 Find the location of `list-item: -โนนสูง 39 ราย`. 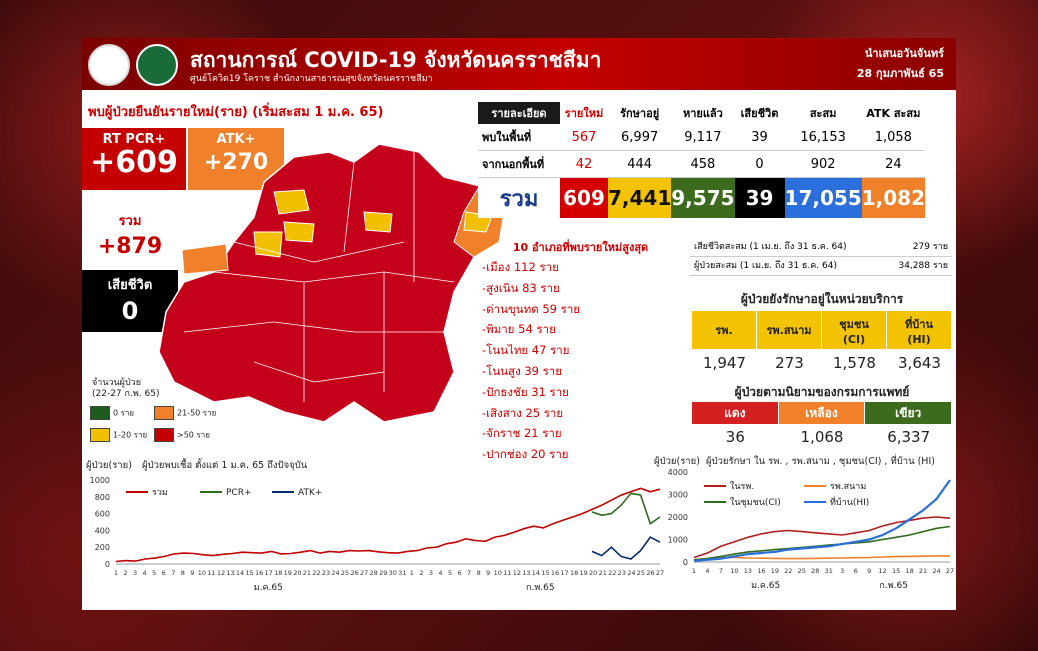

list-item: -โนนสูง 39 ราย is located at coordinates (522, 370).